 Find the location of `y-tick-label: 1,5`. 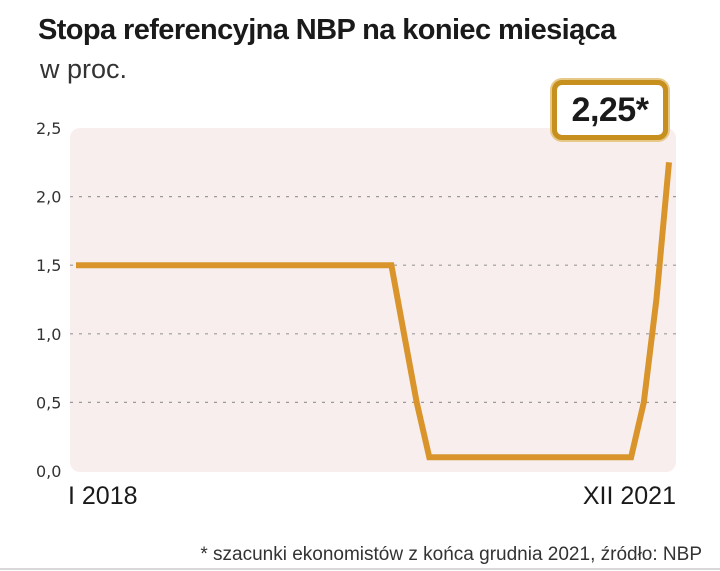

y-tick-label: 1,5 is located at coordinates (48, 265).